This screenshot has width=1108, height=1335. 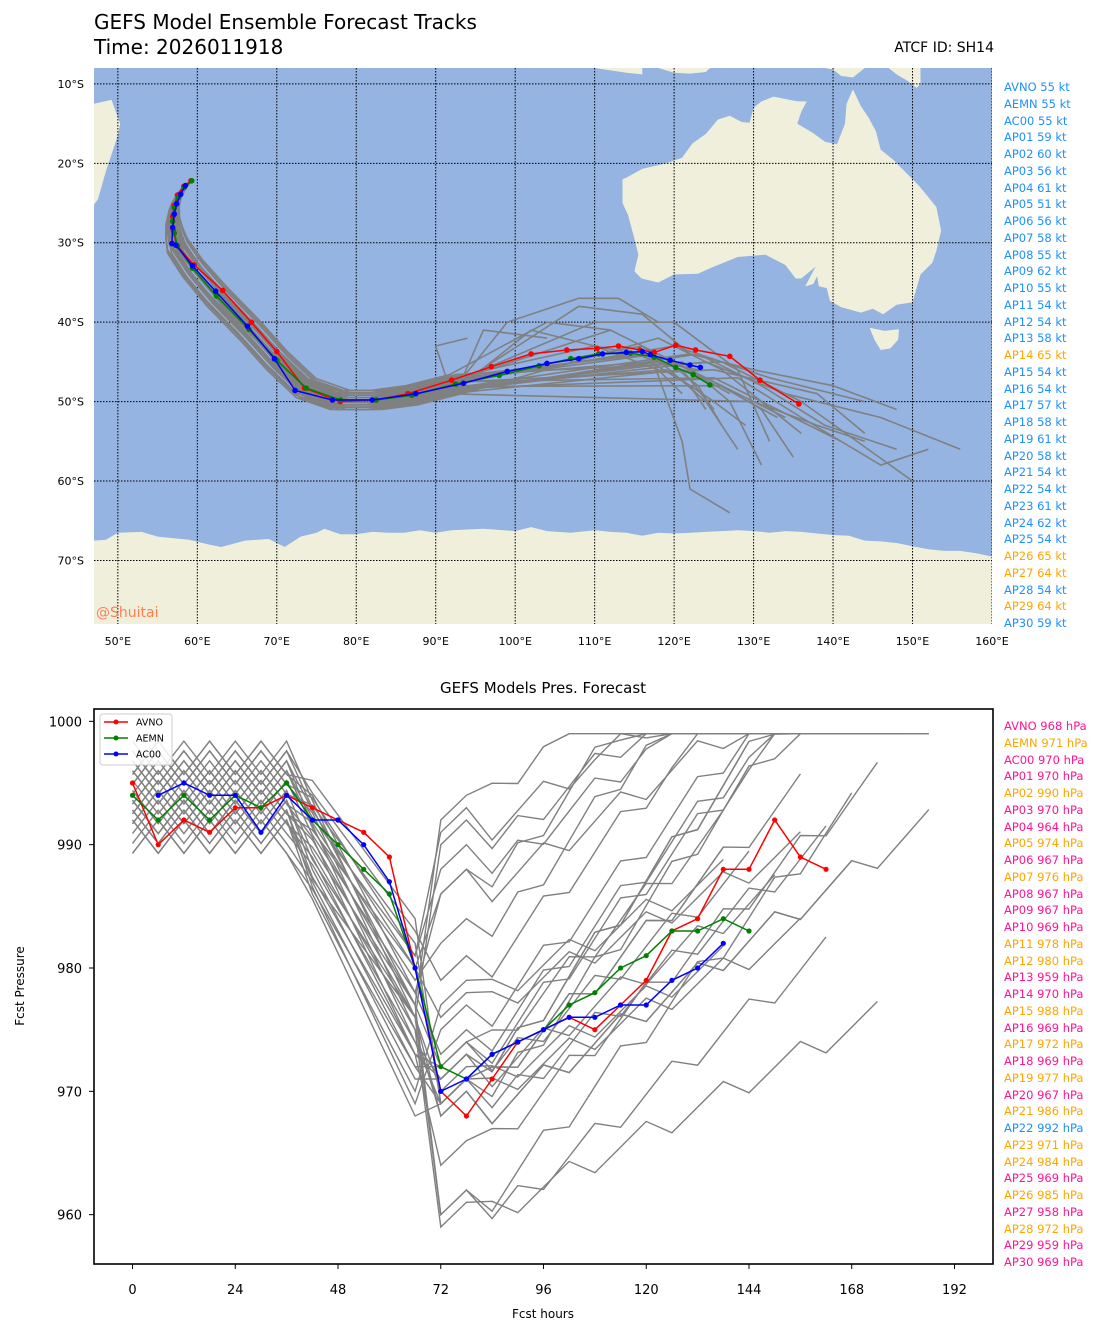 I want to click on pressure-label: AP18 969 hPa, so click(x=1044, y=1061).